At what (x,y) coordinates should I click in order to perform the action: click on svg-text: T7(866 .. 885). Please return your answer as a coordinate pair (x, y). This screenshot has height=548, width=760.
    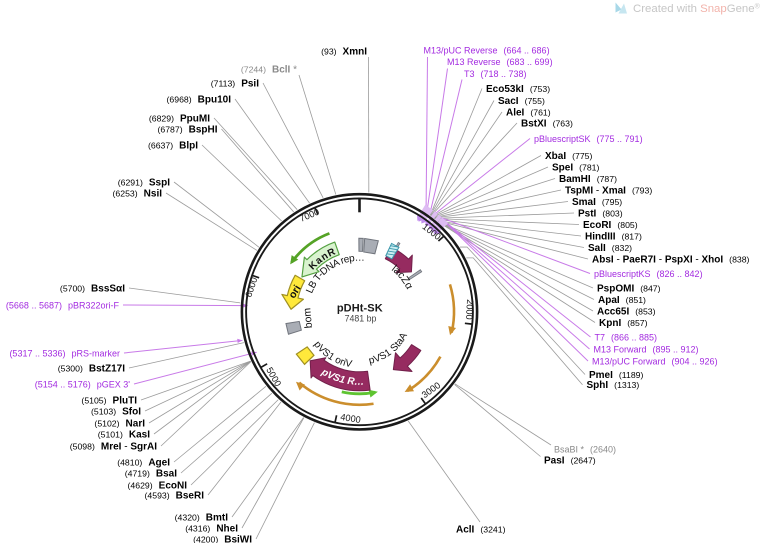
    Looking at the image, I should click on (626, 337).